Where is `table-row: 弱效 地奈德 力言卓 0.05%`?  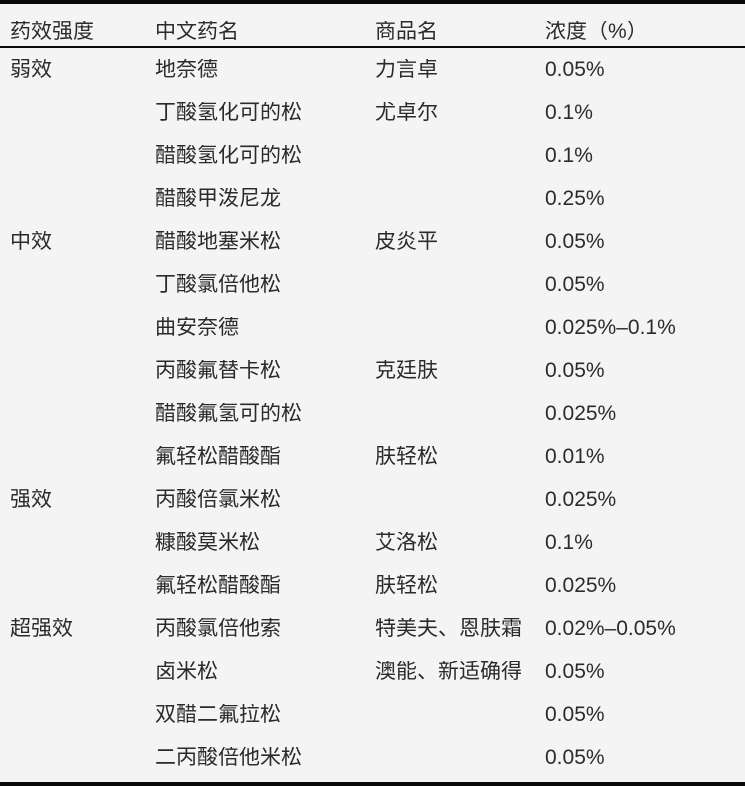 table-row: 弱效 地奈德 力言卓 0.05% is located at coordinates (372, 69).